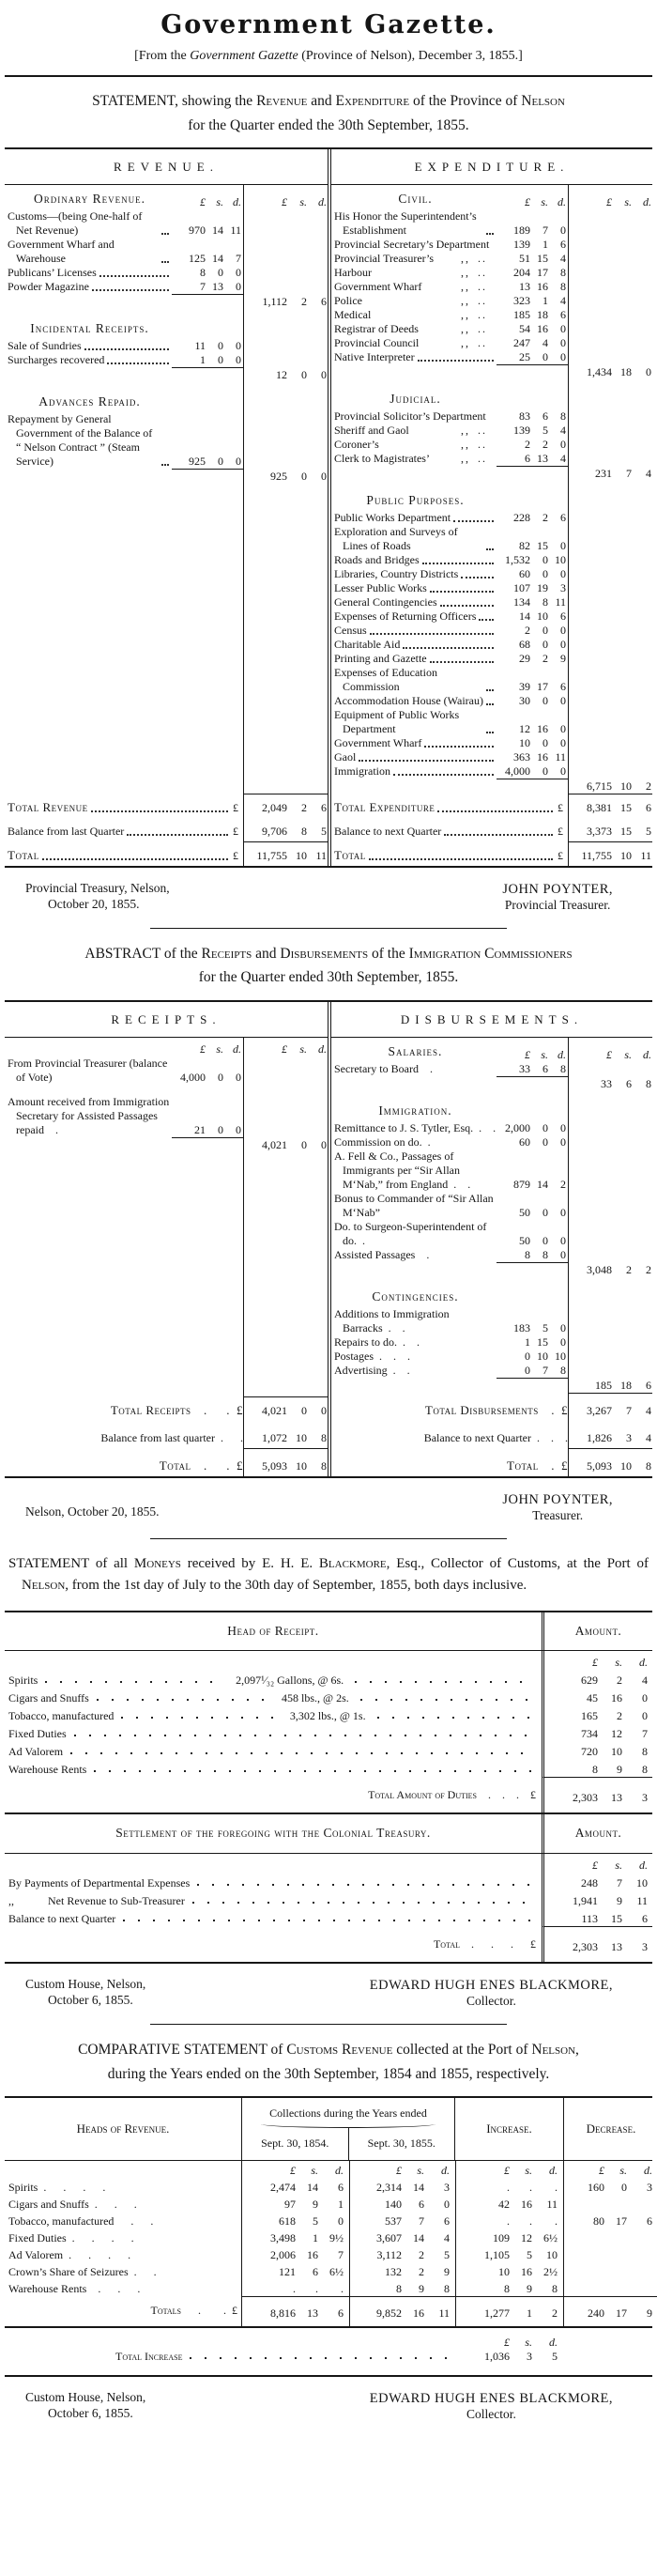 The image size is (657, 2576). What do you see at coordinates (414, 431) in the screenshot?
I see `row-label-cell: Sheriff and Gaol ,, ..` at bounding box center [414, 431].